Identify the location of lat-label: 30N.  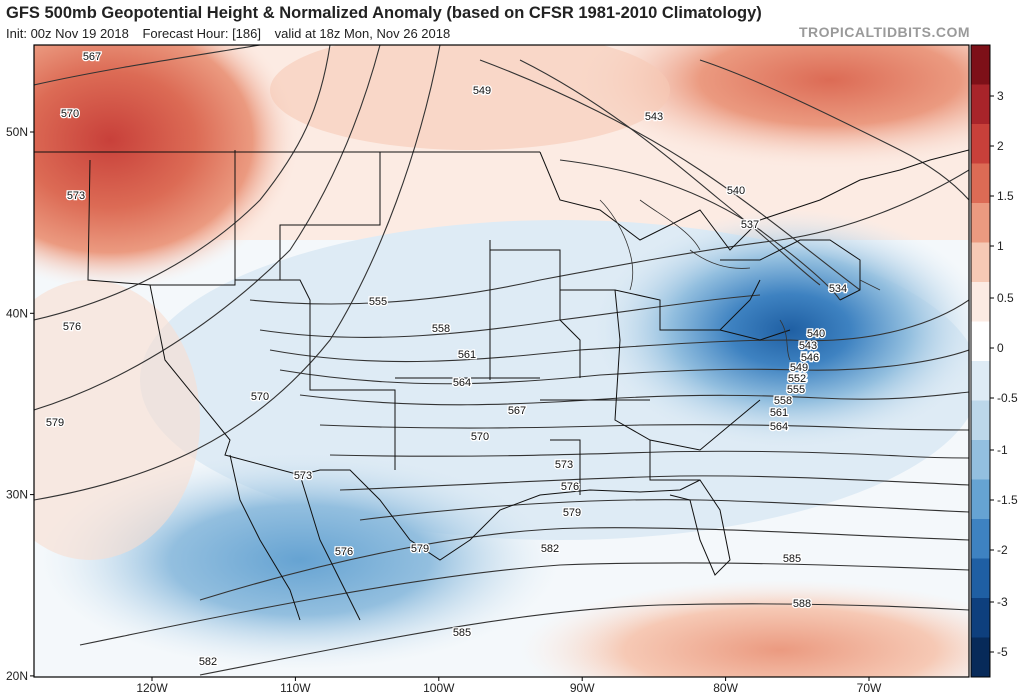
(17, 495).